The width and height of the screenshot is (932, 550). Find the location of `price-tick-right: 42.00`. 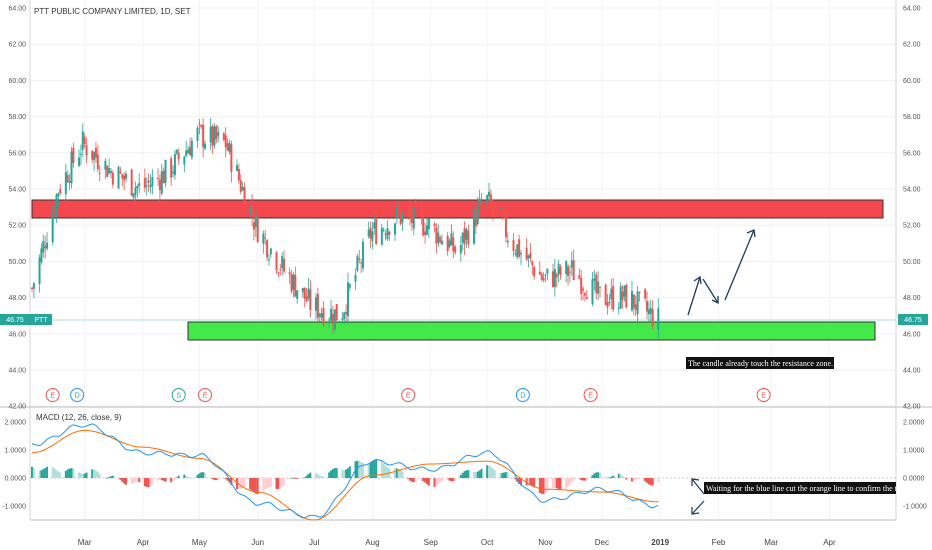

price-tick-right: 42.00 is located at coordinates (912, 407).